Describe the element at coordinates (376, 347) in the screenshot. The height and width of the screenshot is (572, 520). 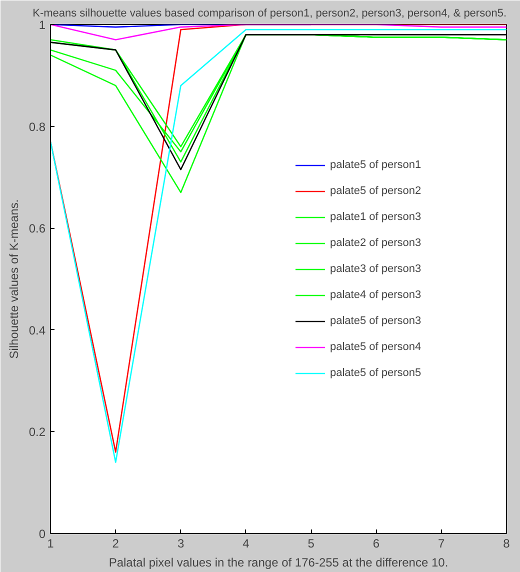
I see `legend-label: palate5 of person4` at that location.